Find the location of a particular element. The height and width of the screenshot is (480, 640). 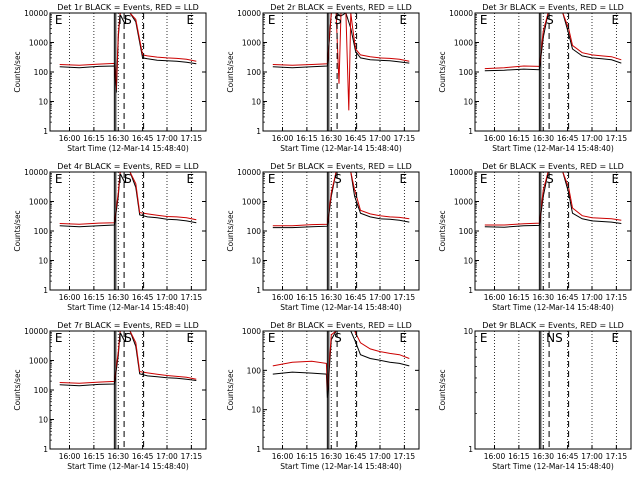

chart-title: Det 1r BLACK = Events, RED = LLD is located at coordinates (128, 7).